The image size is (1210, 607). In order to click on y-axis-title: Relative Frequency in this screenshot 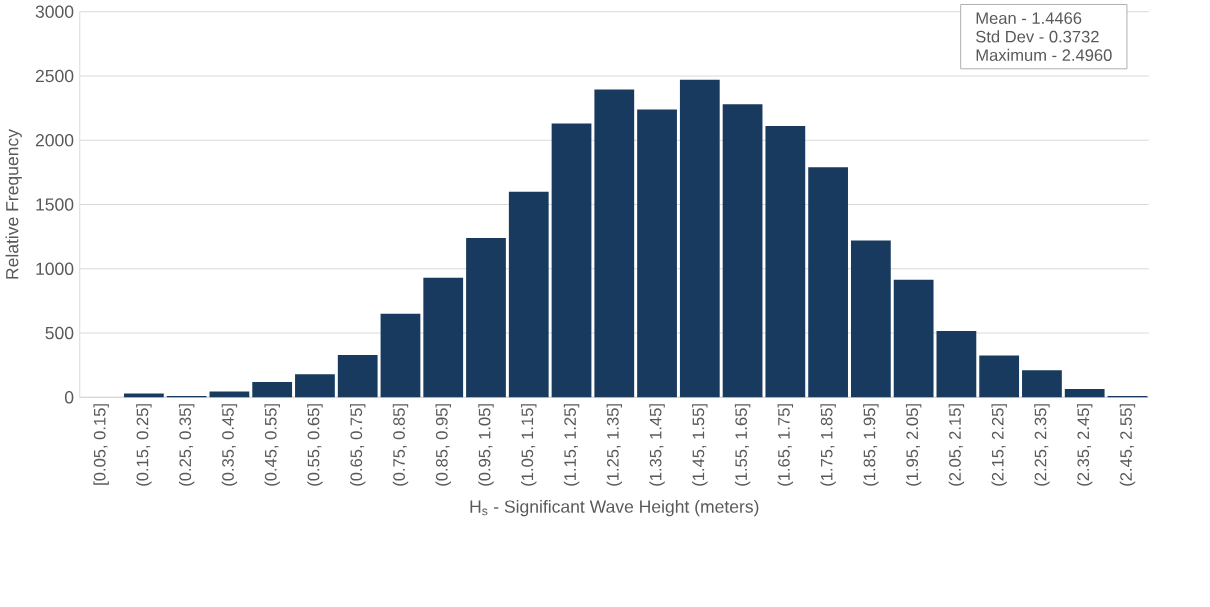, I will do `click(13, 204)`.